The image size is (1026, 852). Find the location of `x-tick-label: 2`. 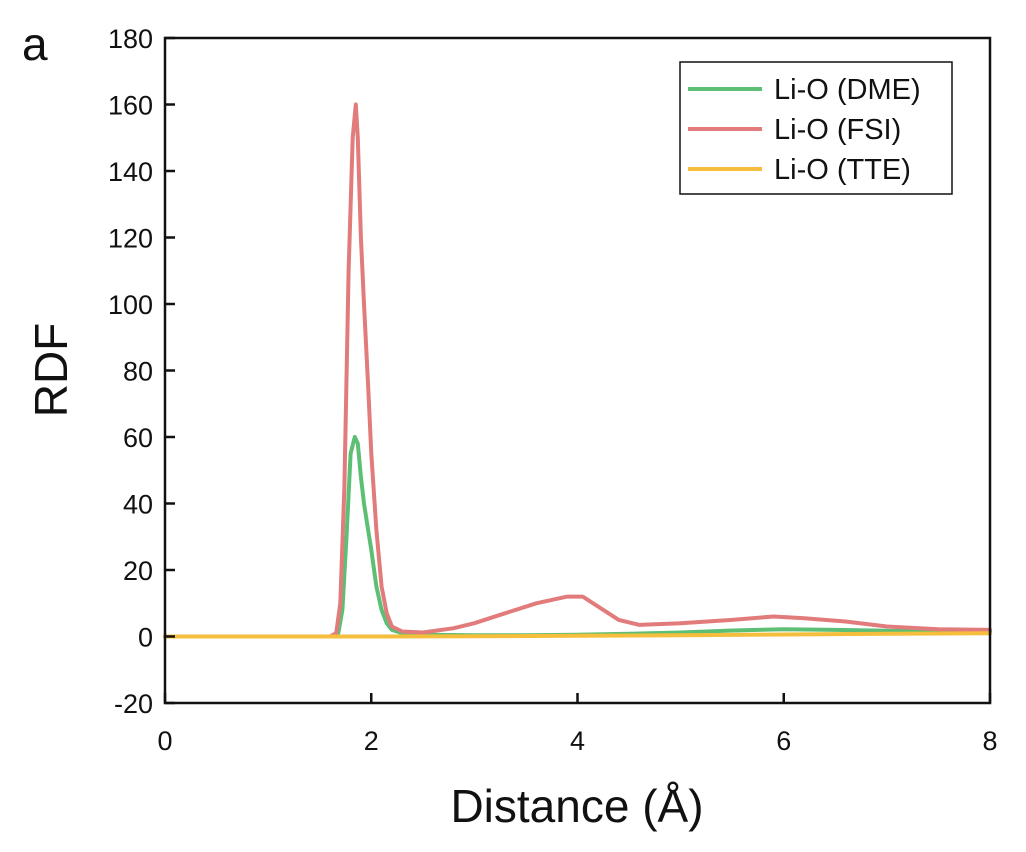

x-tick-label: 2 is located at coordinates (371, 741).